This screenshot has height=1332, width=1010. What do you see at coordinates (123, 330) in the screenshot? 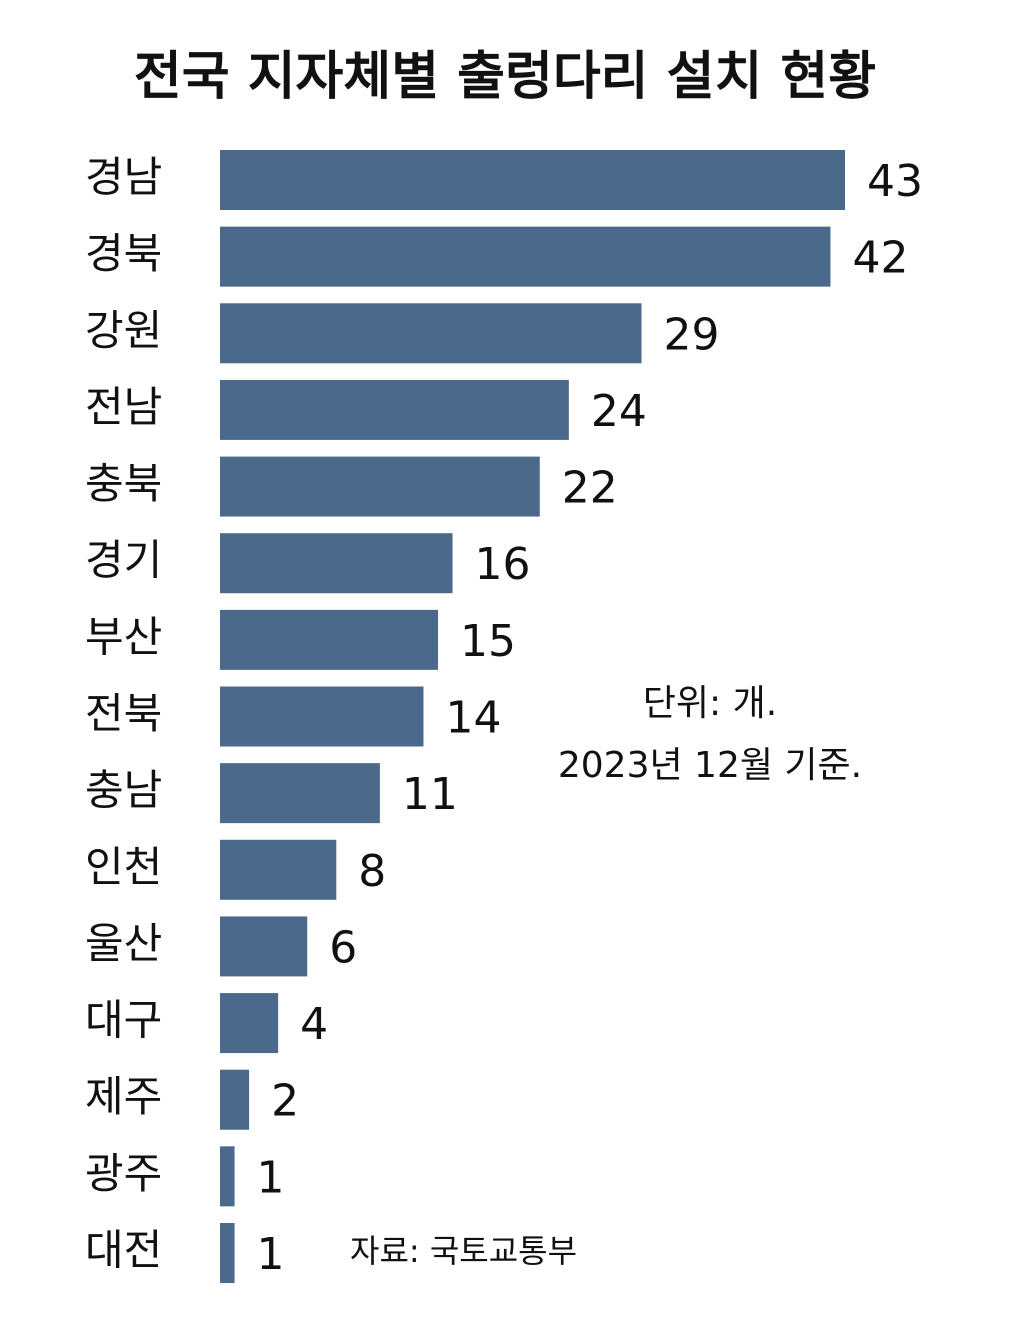
I see `category-label: 강원` at bounding box center [123, 330].